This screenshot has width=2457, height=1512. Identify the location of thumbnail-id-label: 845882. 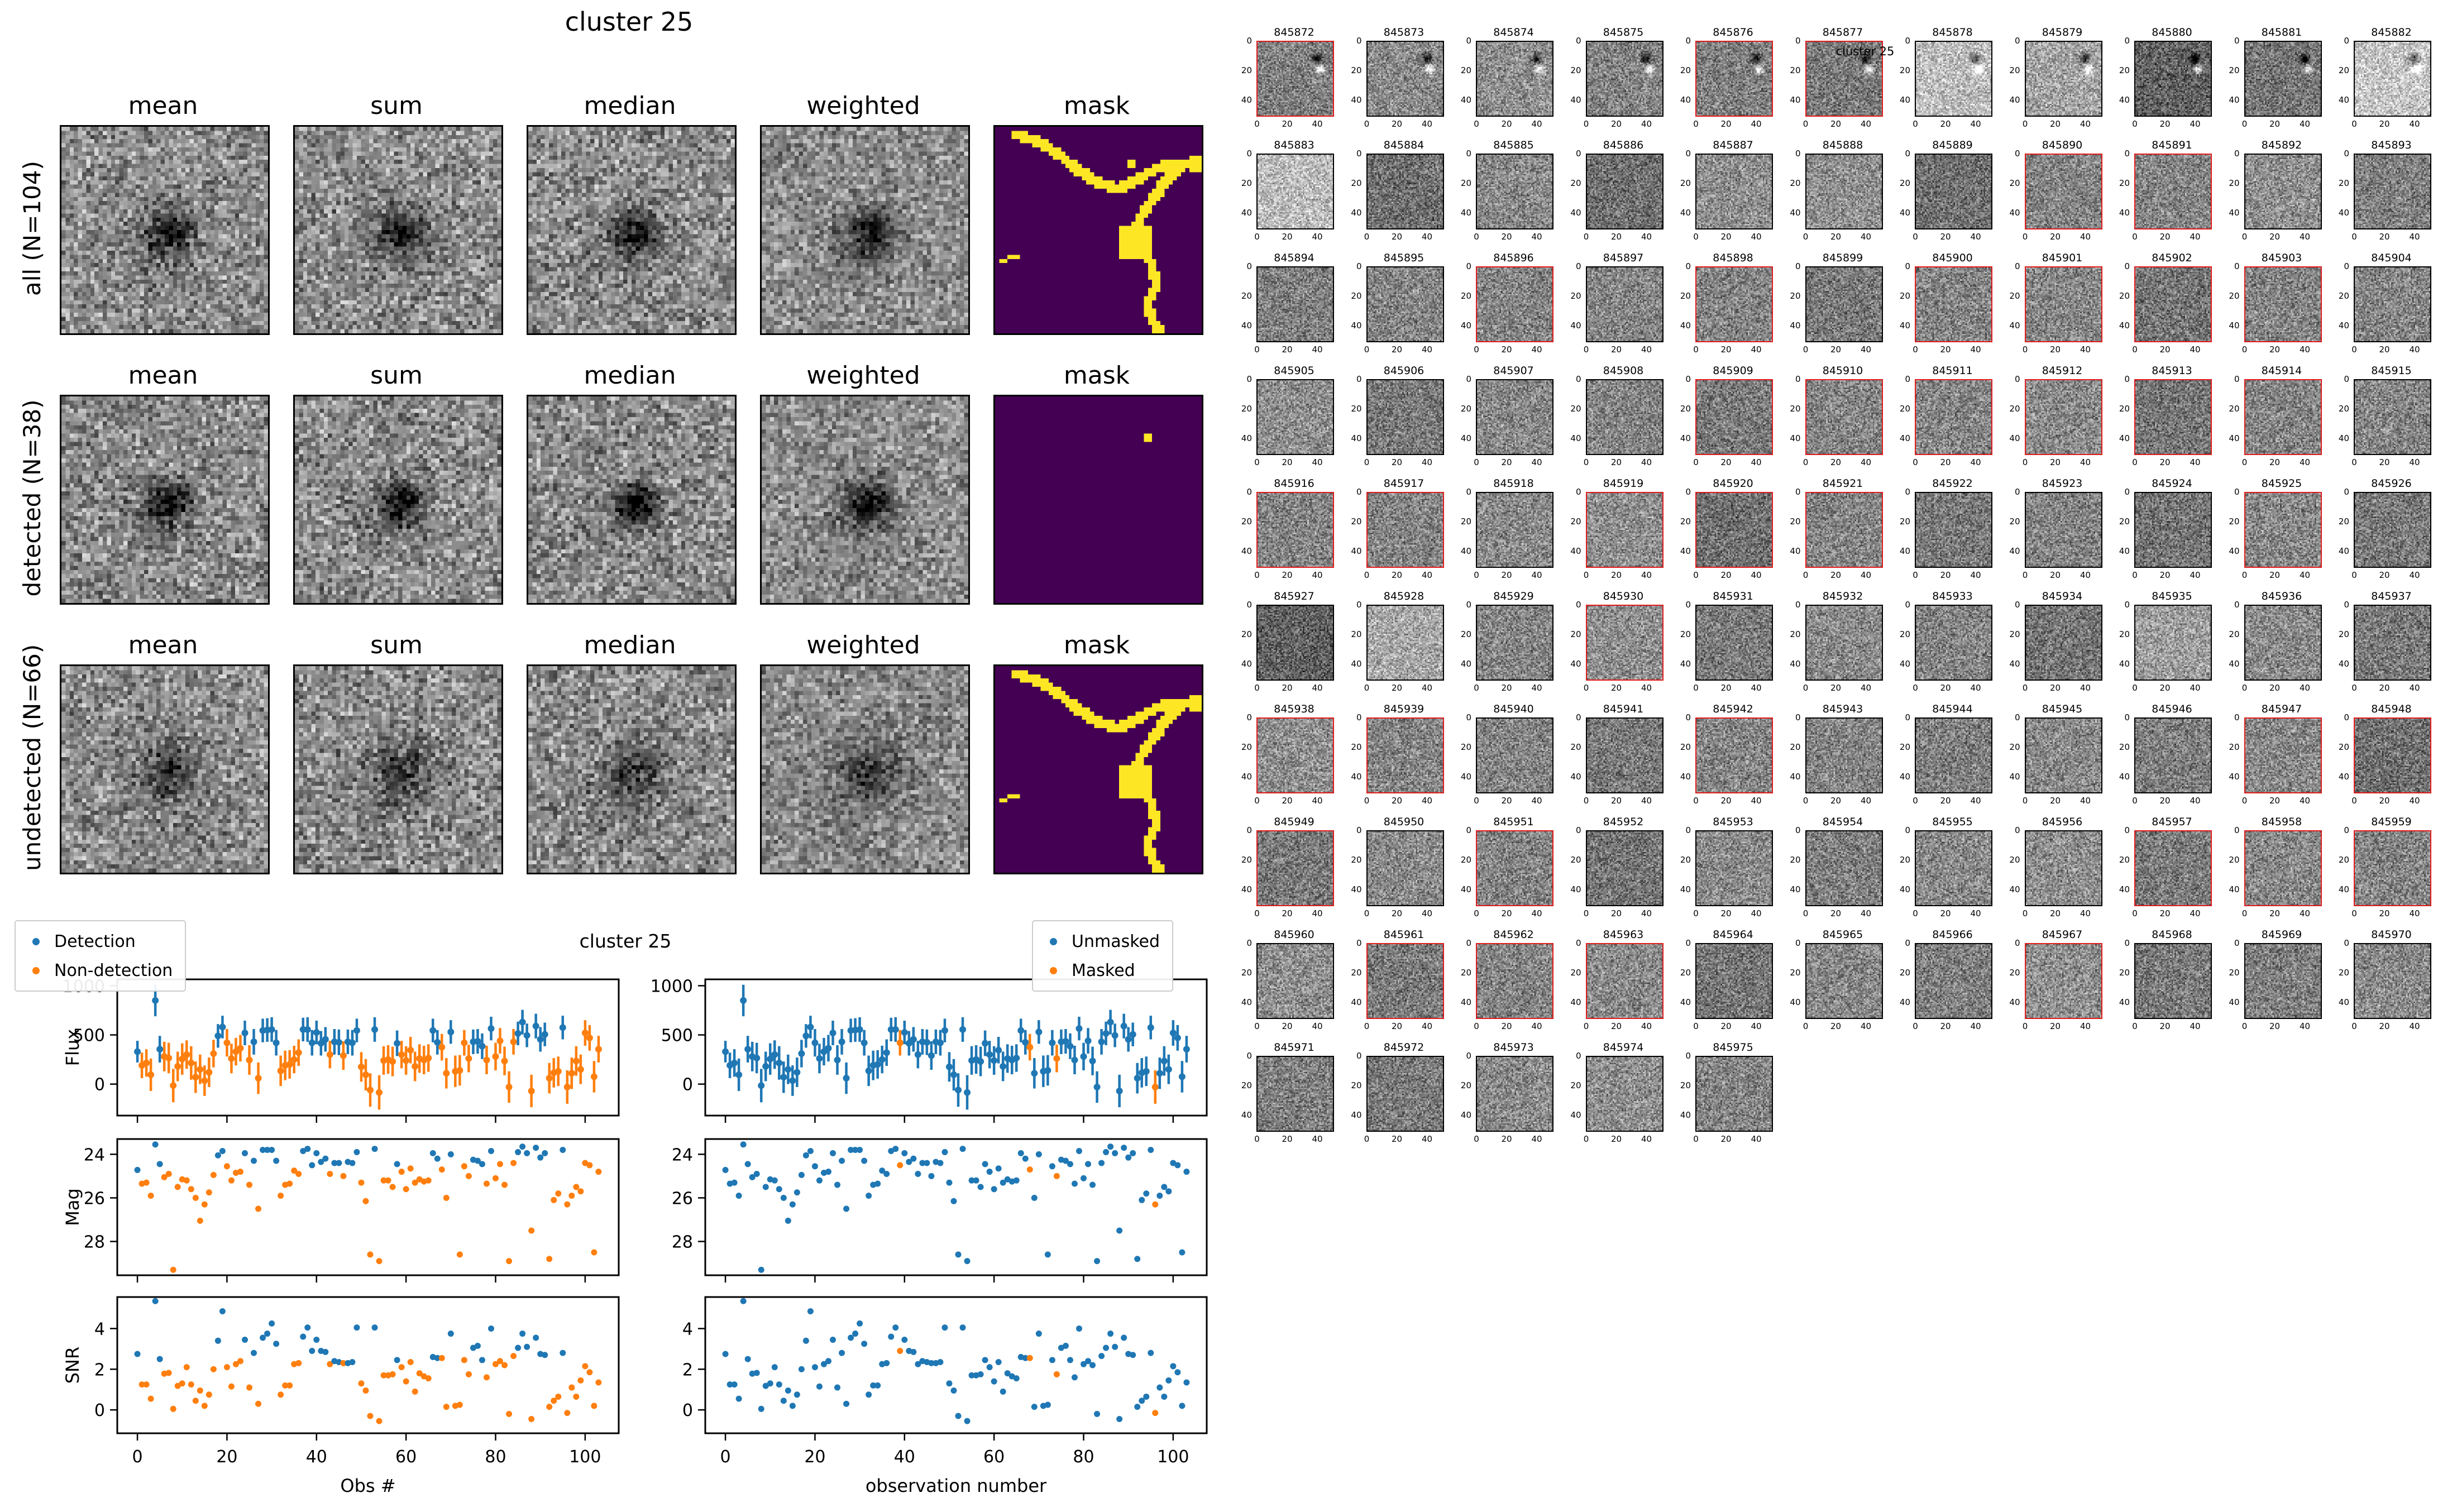
(2391, 32).